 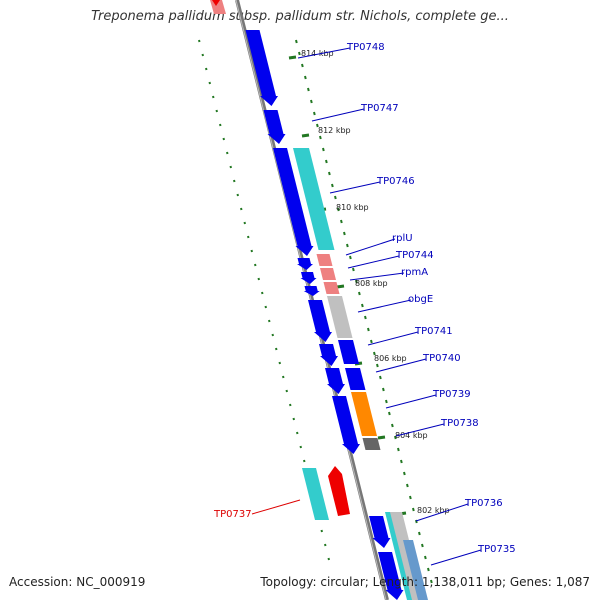 I want to click on gene-label-rplu: rplU, so click(x=402, y=238).